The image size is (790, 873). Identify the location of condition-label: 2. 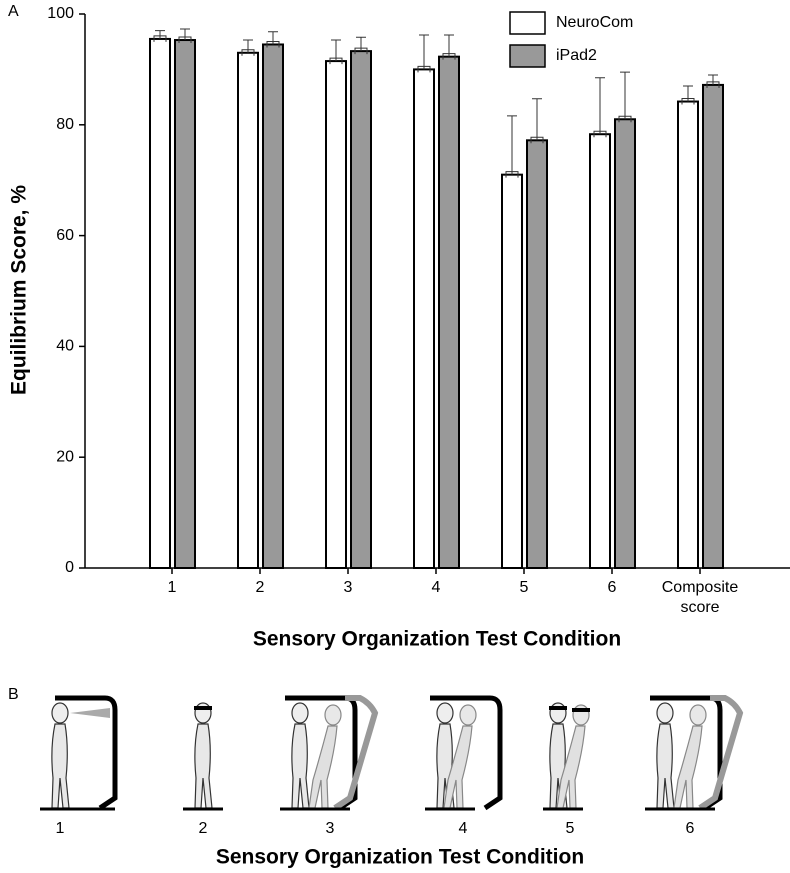
(203, 828).